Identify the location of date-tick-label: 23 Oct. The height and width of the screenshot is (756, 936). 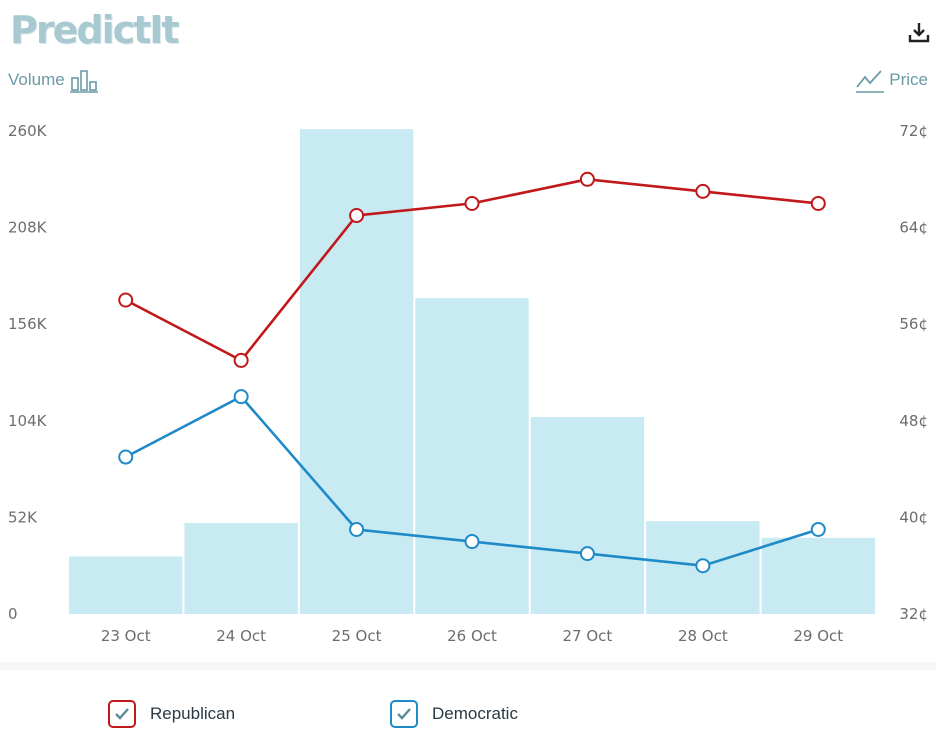
(126, 636).